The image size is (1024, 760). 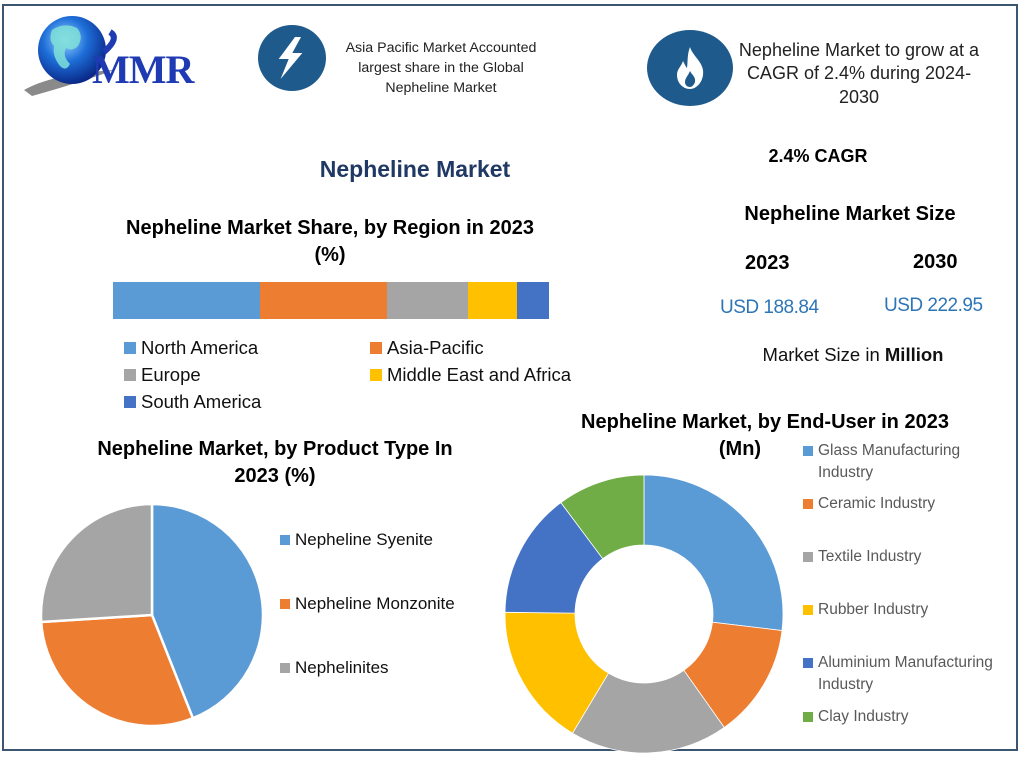 What do you see at coordinates (192, 402) in the screenshot?
I see `legend-south-america: South America` at bounding box center [192, 402].